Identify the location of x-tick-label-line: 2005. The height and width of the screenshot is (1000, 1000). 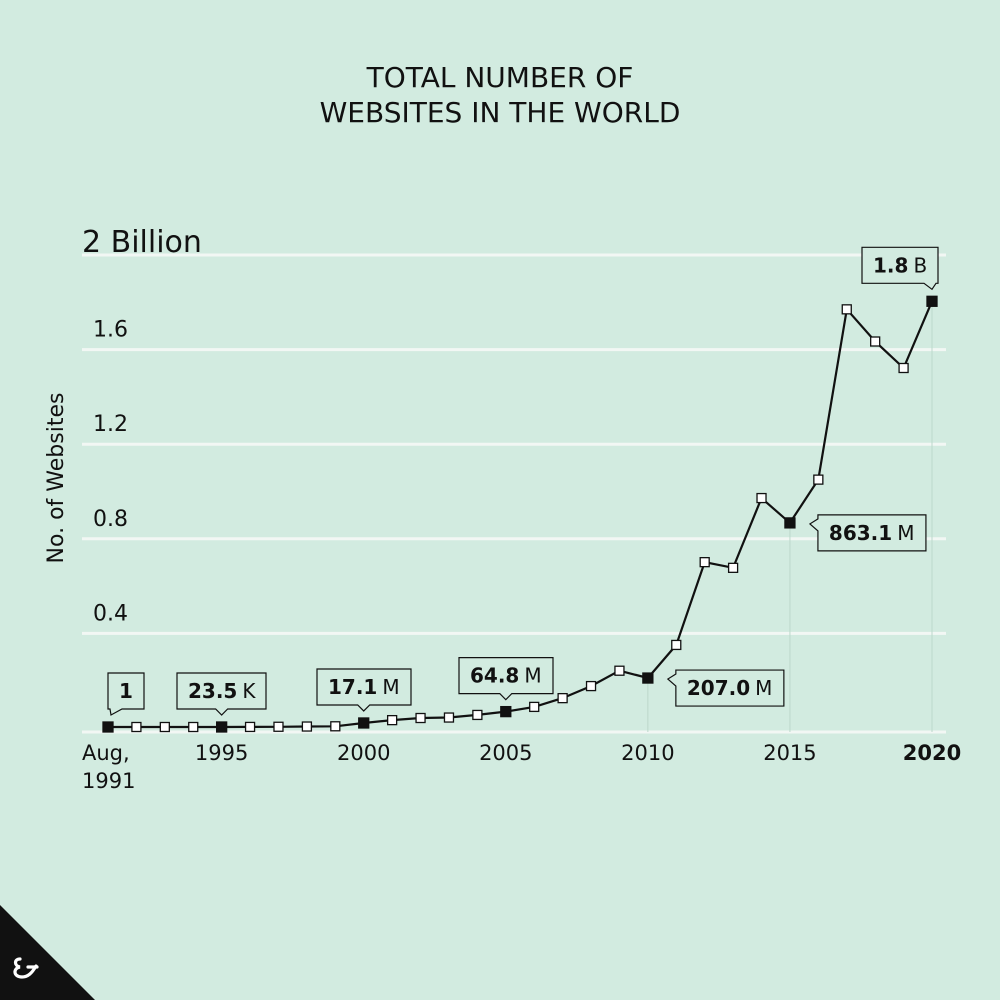
(505, 753).